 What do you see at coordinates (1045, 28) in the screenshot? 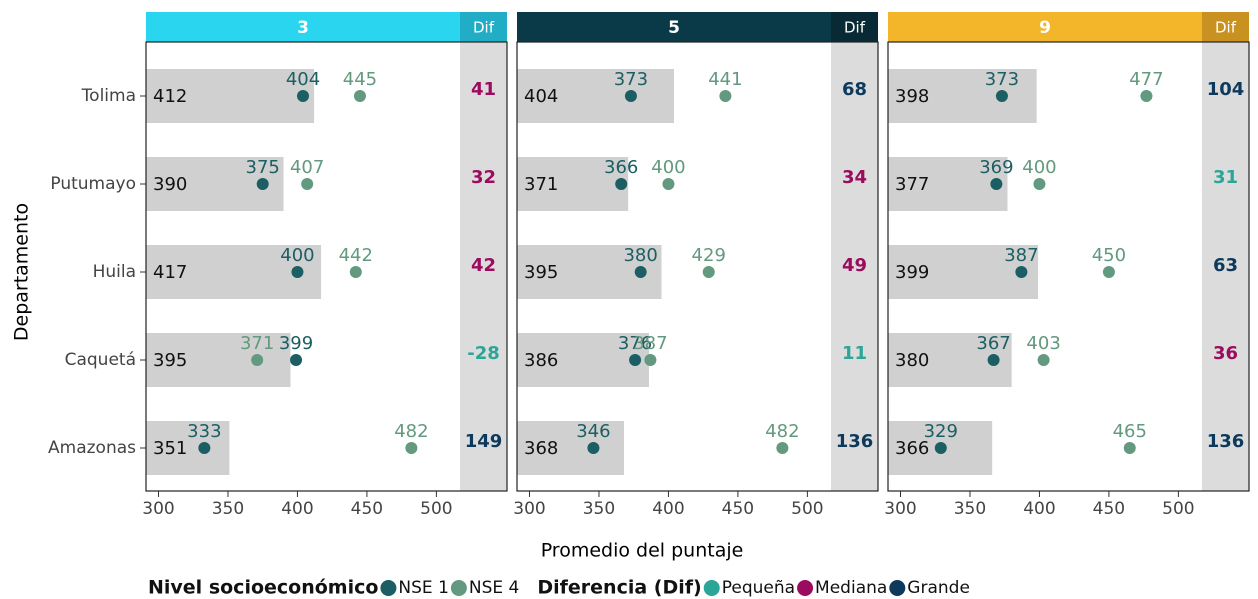
I see `panel-title: 9` at bounding box center [1045, 28].